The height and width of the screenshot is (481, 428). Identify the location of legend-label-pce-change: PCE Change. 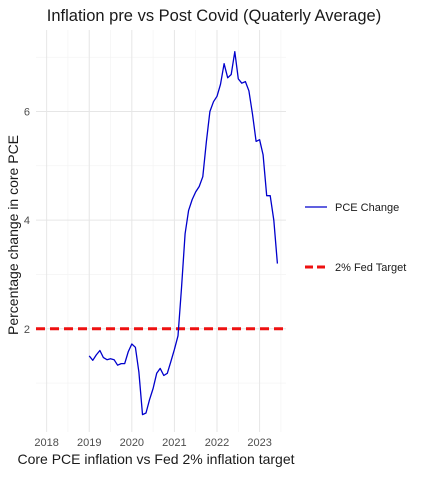
(367, 208).